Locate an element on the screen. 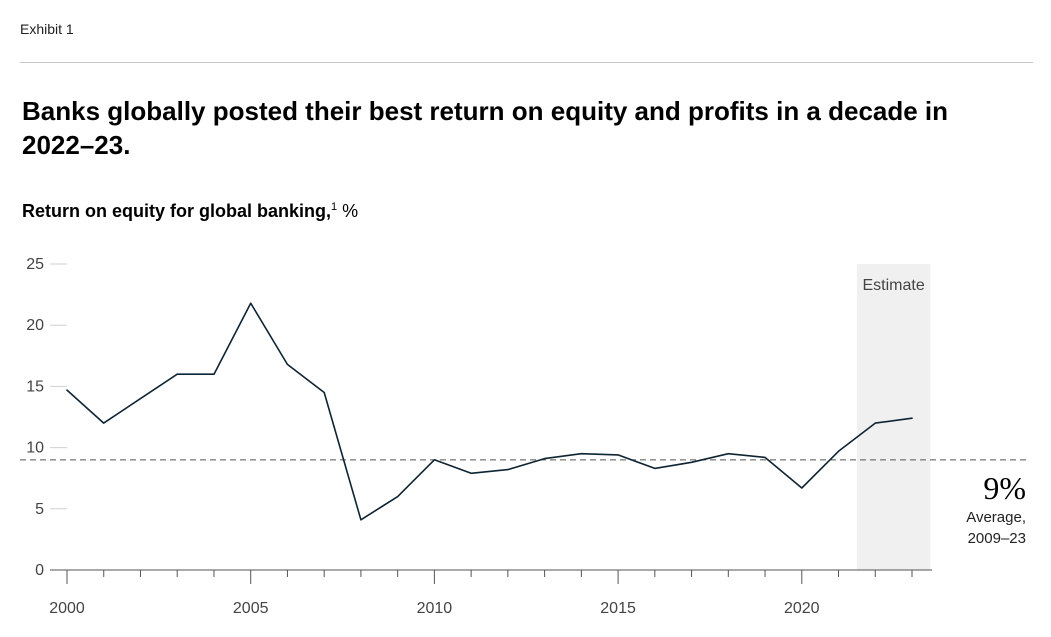  header-divider is located at coordinates (526, 62).